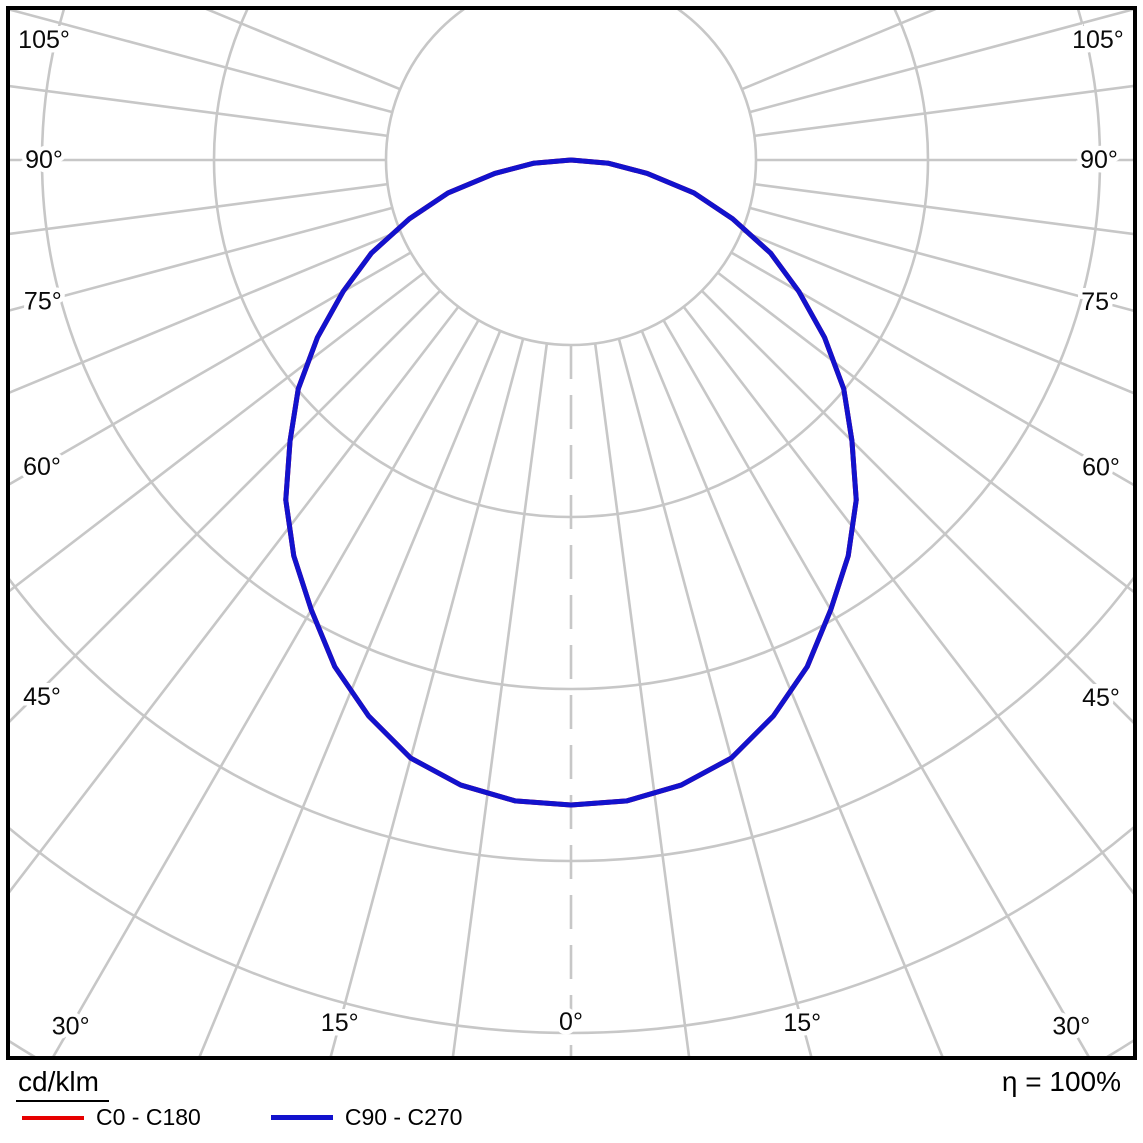 This screenshot has height=1143, width=1143. Describe the element at coordinates (53, 1117) in the screenshot. I see `c0-c180-line-swatch` at that location.